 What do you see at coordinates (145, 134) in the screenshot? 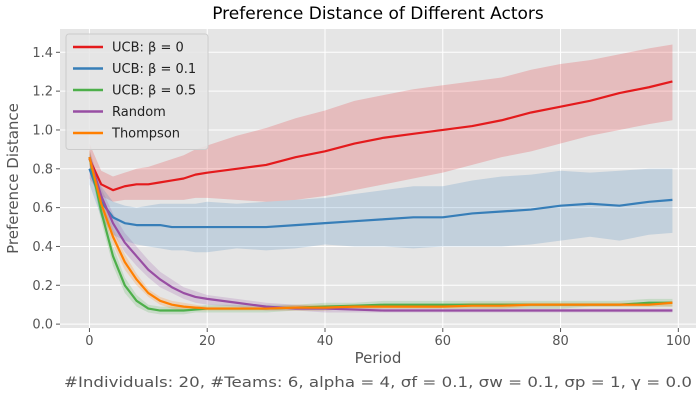
I see `legend-label: Thompson` at bounding box center [145, 134].